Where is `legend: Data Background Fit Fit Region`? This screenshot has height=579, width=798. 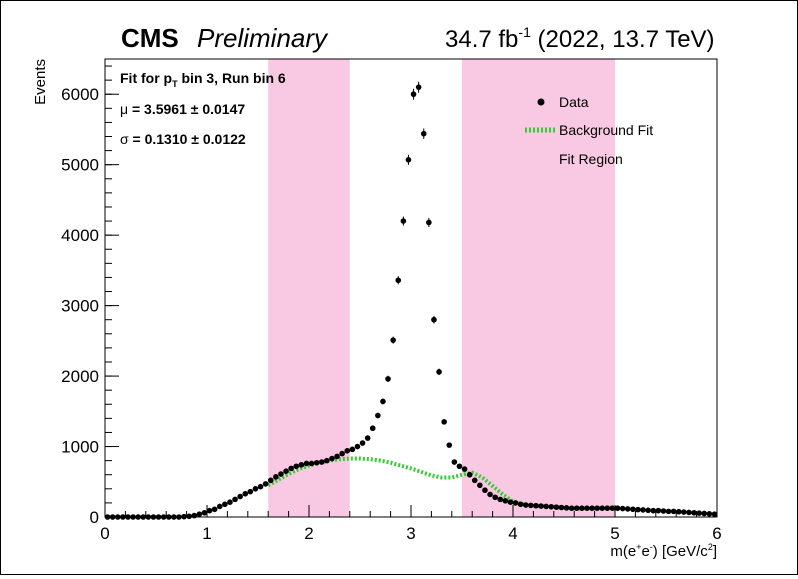 legend: Data Background Fit Fit Region is located at coordinates (589, 132).